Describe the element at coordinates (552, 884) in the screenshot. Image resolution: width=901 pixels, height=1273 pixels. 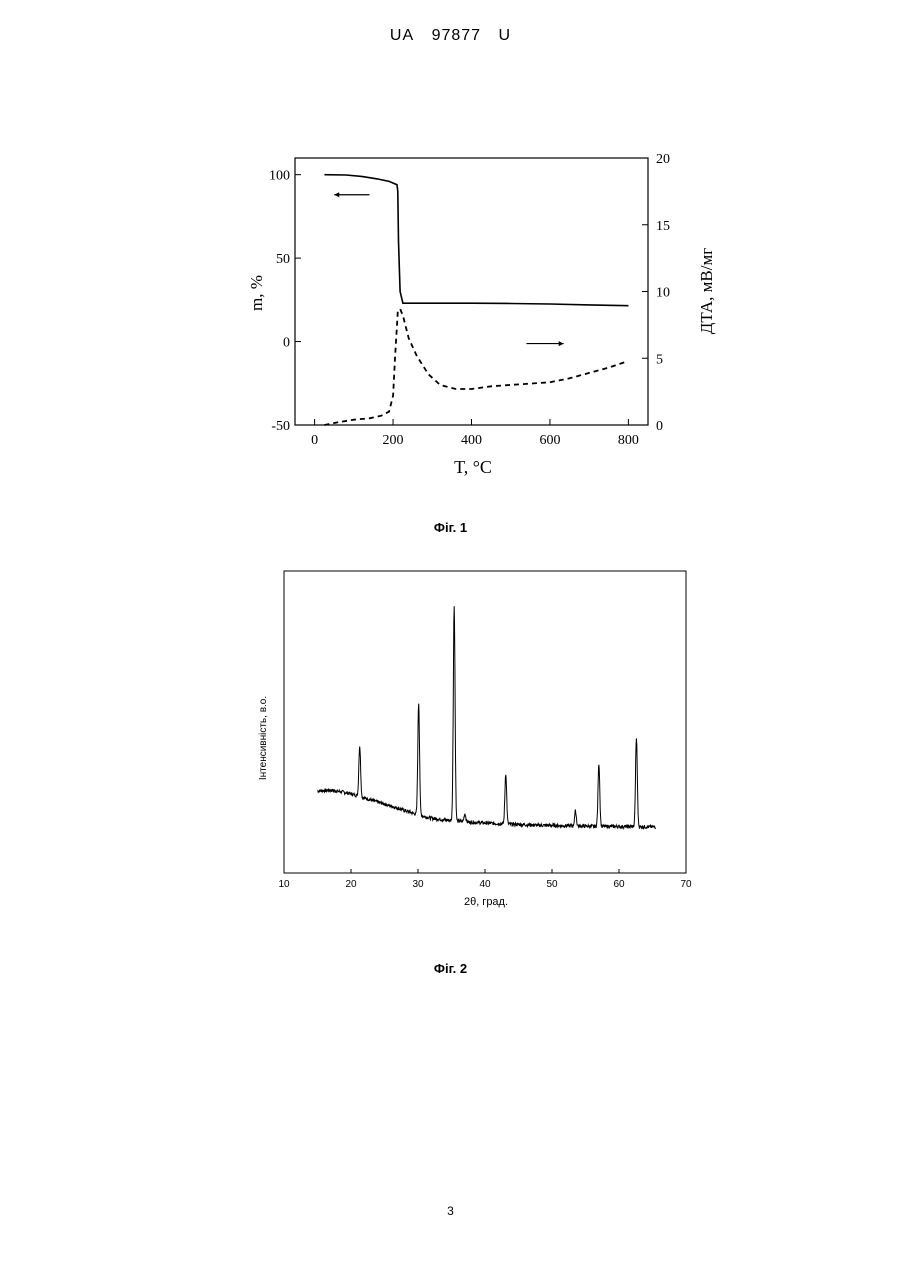
I see `figure-2-x-tick-label: 50` at that location.